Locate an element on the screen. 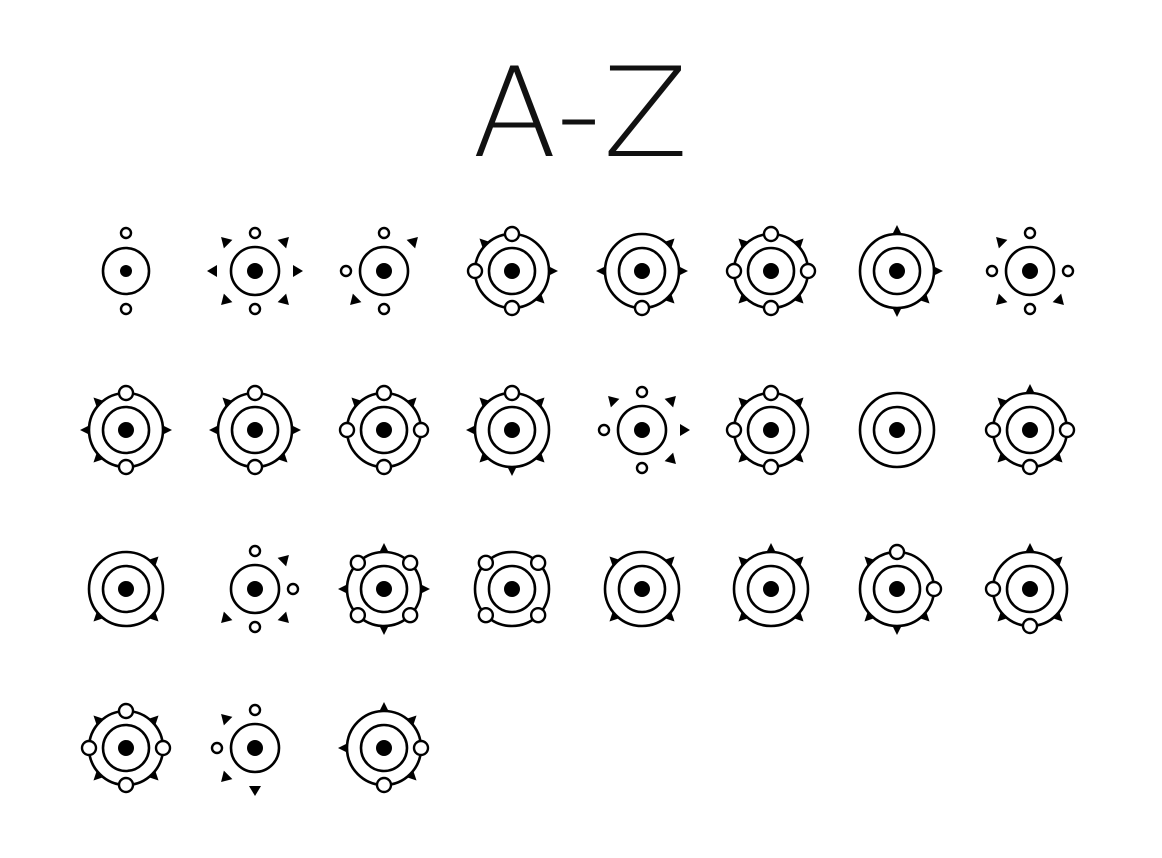 This screenshot has width=1162, height=858. glyph-E is located at coordinates (642, 274).